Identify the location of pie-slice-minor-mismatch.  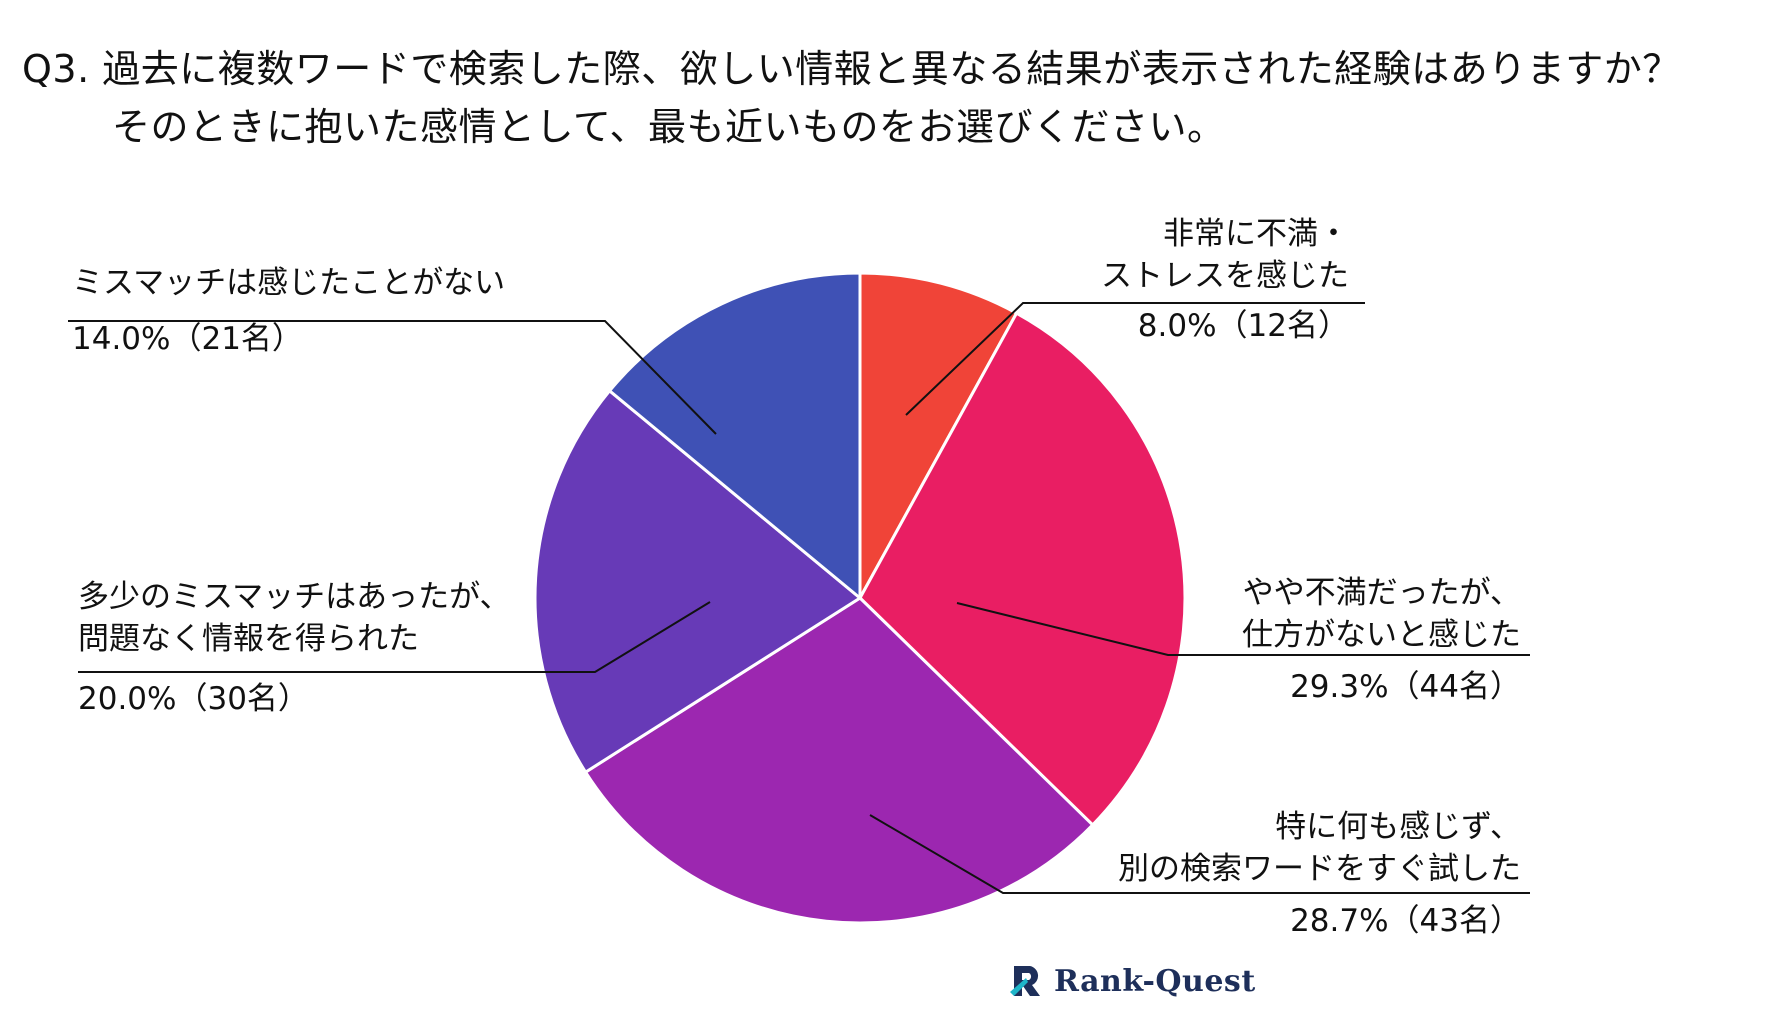
(698, 581).